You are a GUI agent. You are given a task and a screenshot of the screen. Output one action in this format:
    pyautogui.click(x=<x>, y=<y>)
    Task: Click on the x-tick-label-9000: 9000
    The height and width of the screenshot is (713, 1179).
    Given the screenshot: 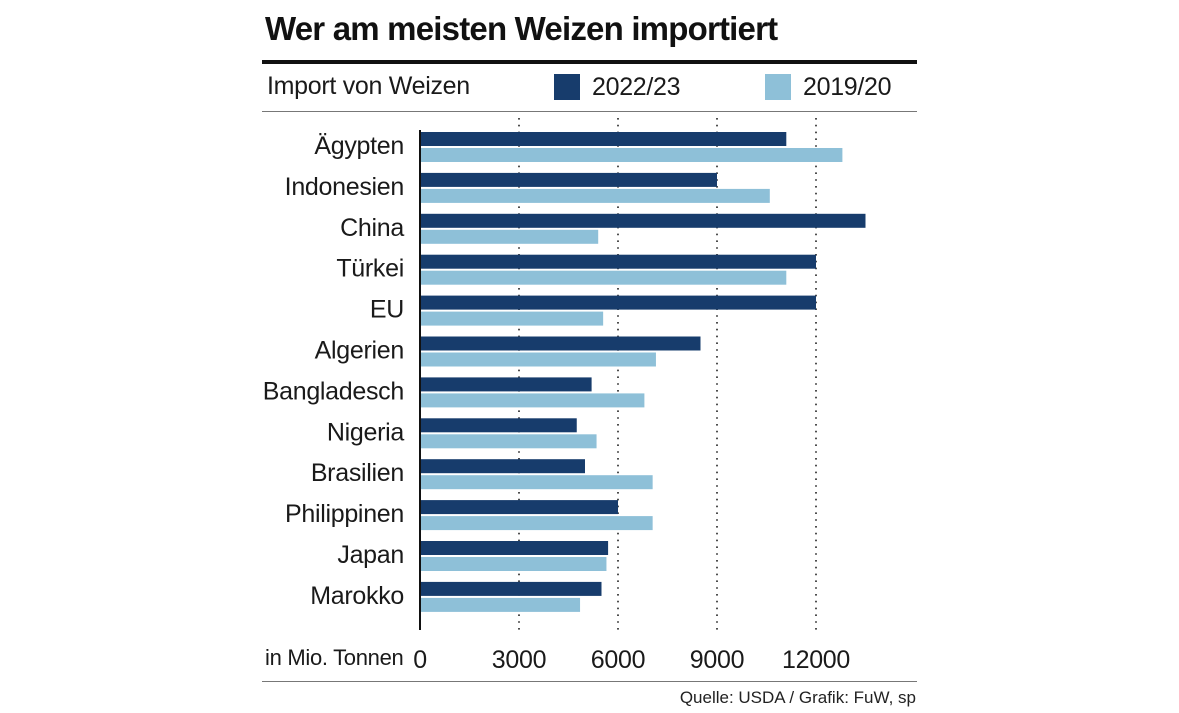 What is the action you would take?
    pyautogui.click(x=717, y=660)
    